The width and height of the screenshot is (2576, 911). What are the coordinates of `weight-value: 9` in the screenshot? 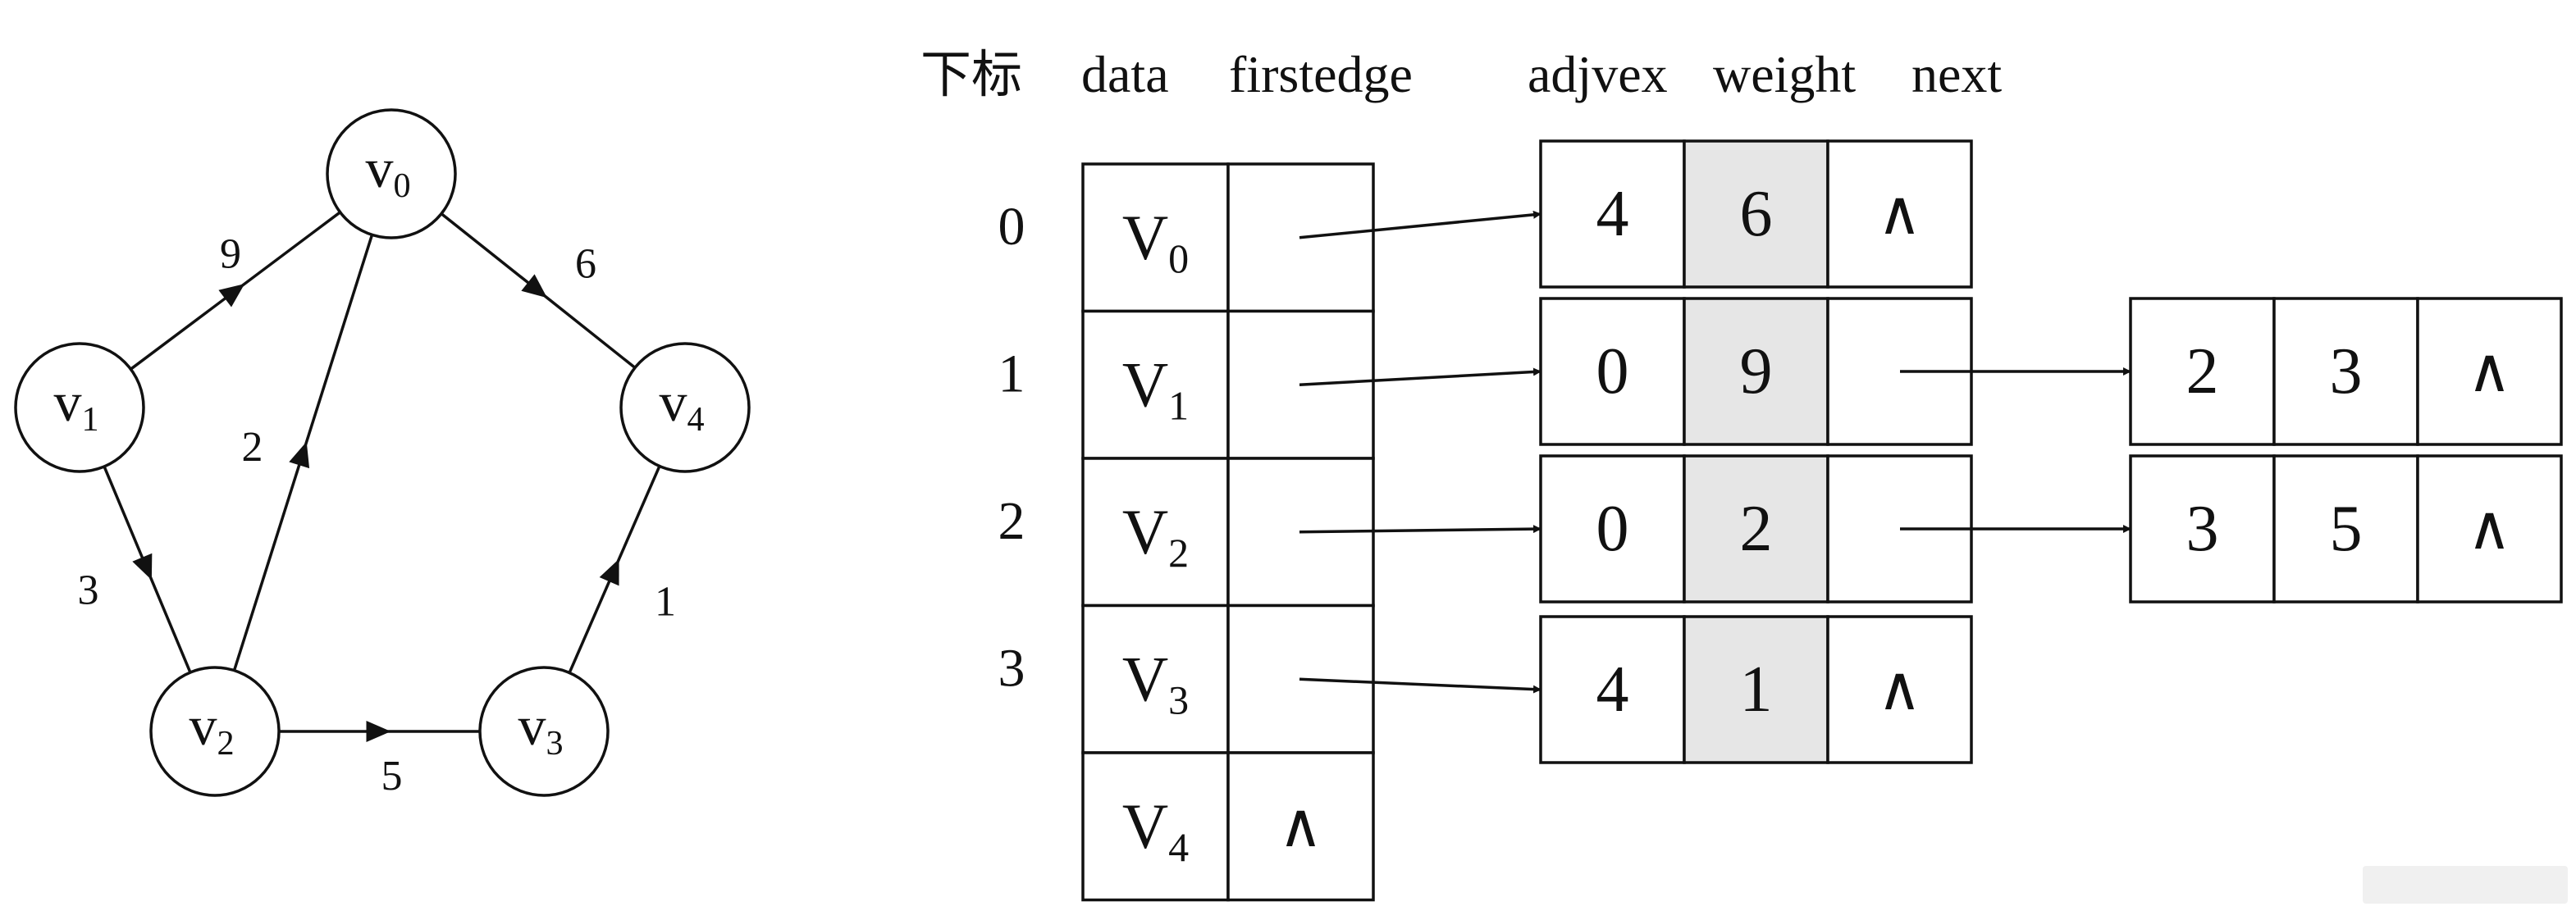 It's located at (1756, 371).